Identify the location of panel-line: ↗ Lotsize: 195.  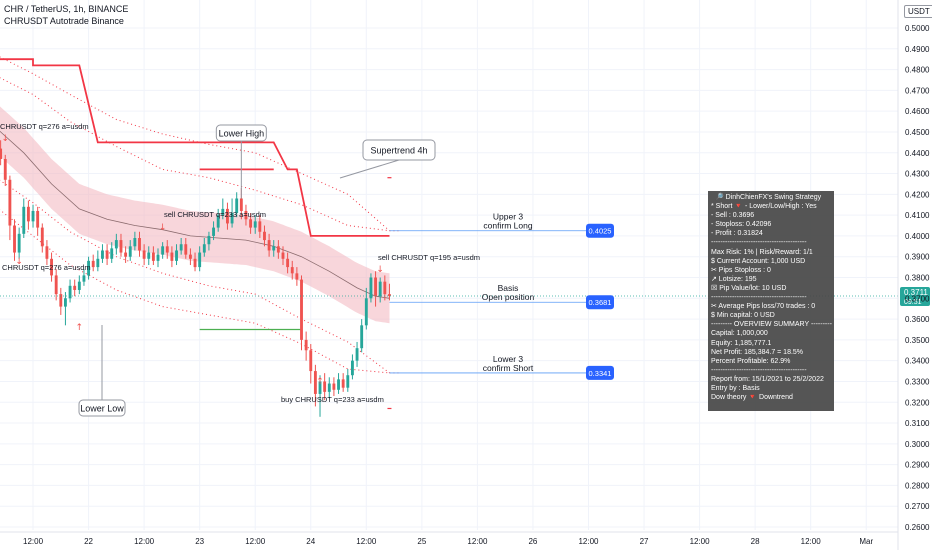
(734, 279).